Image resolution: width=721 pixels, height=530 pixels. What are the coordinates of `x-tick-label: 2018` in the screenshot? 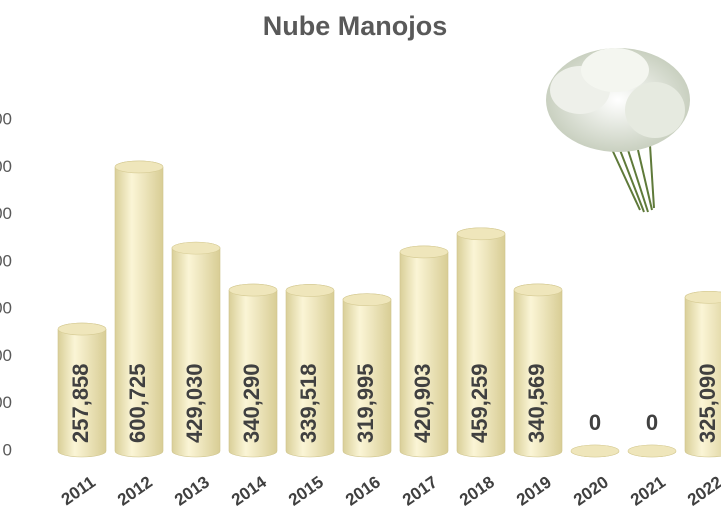 It's located at (477, 490).